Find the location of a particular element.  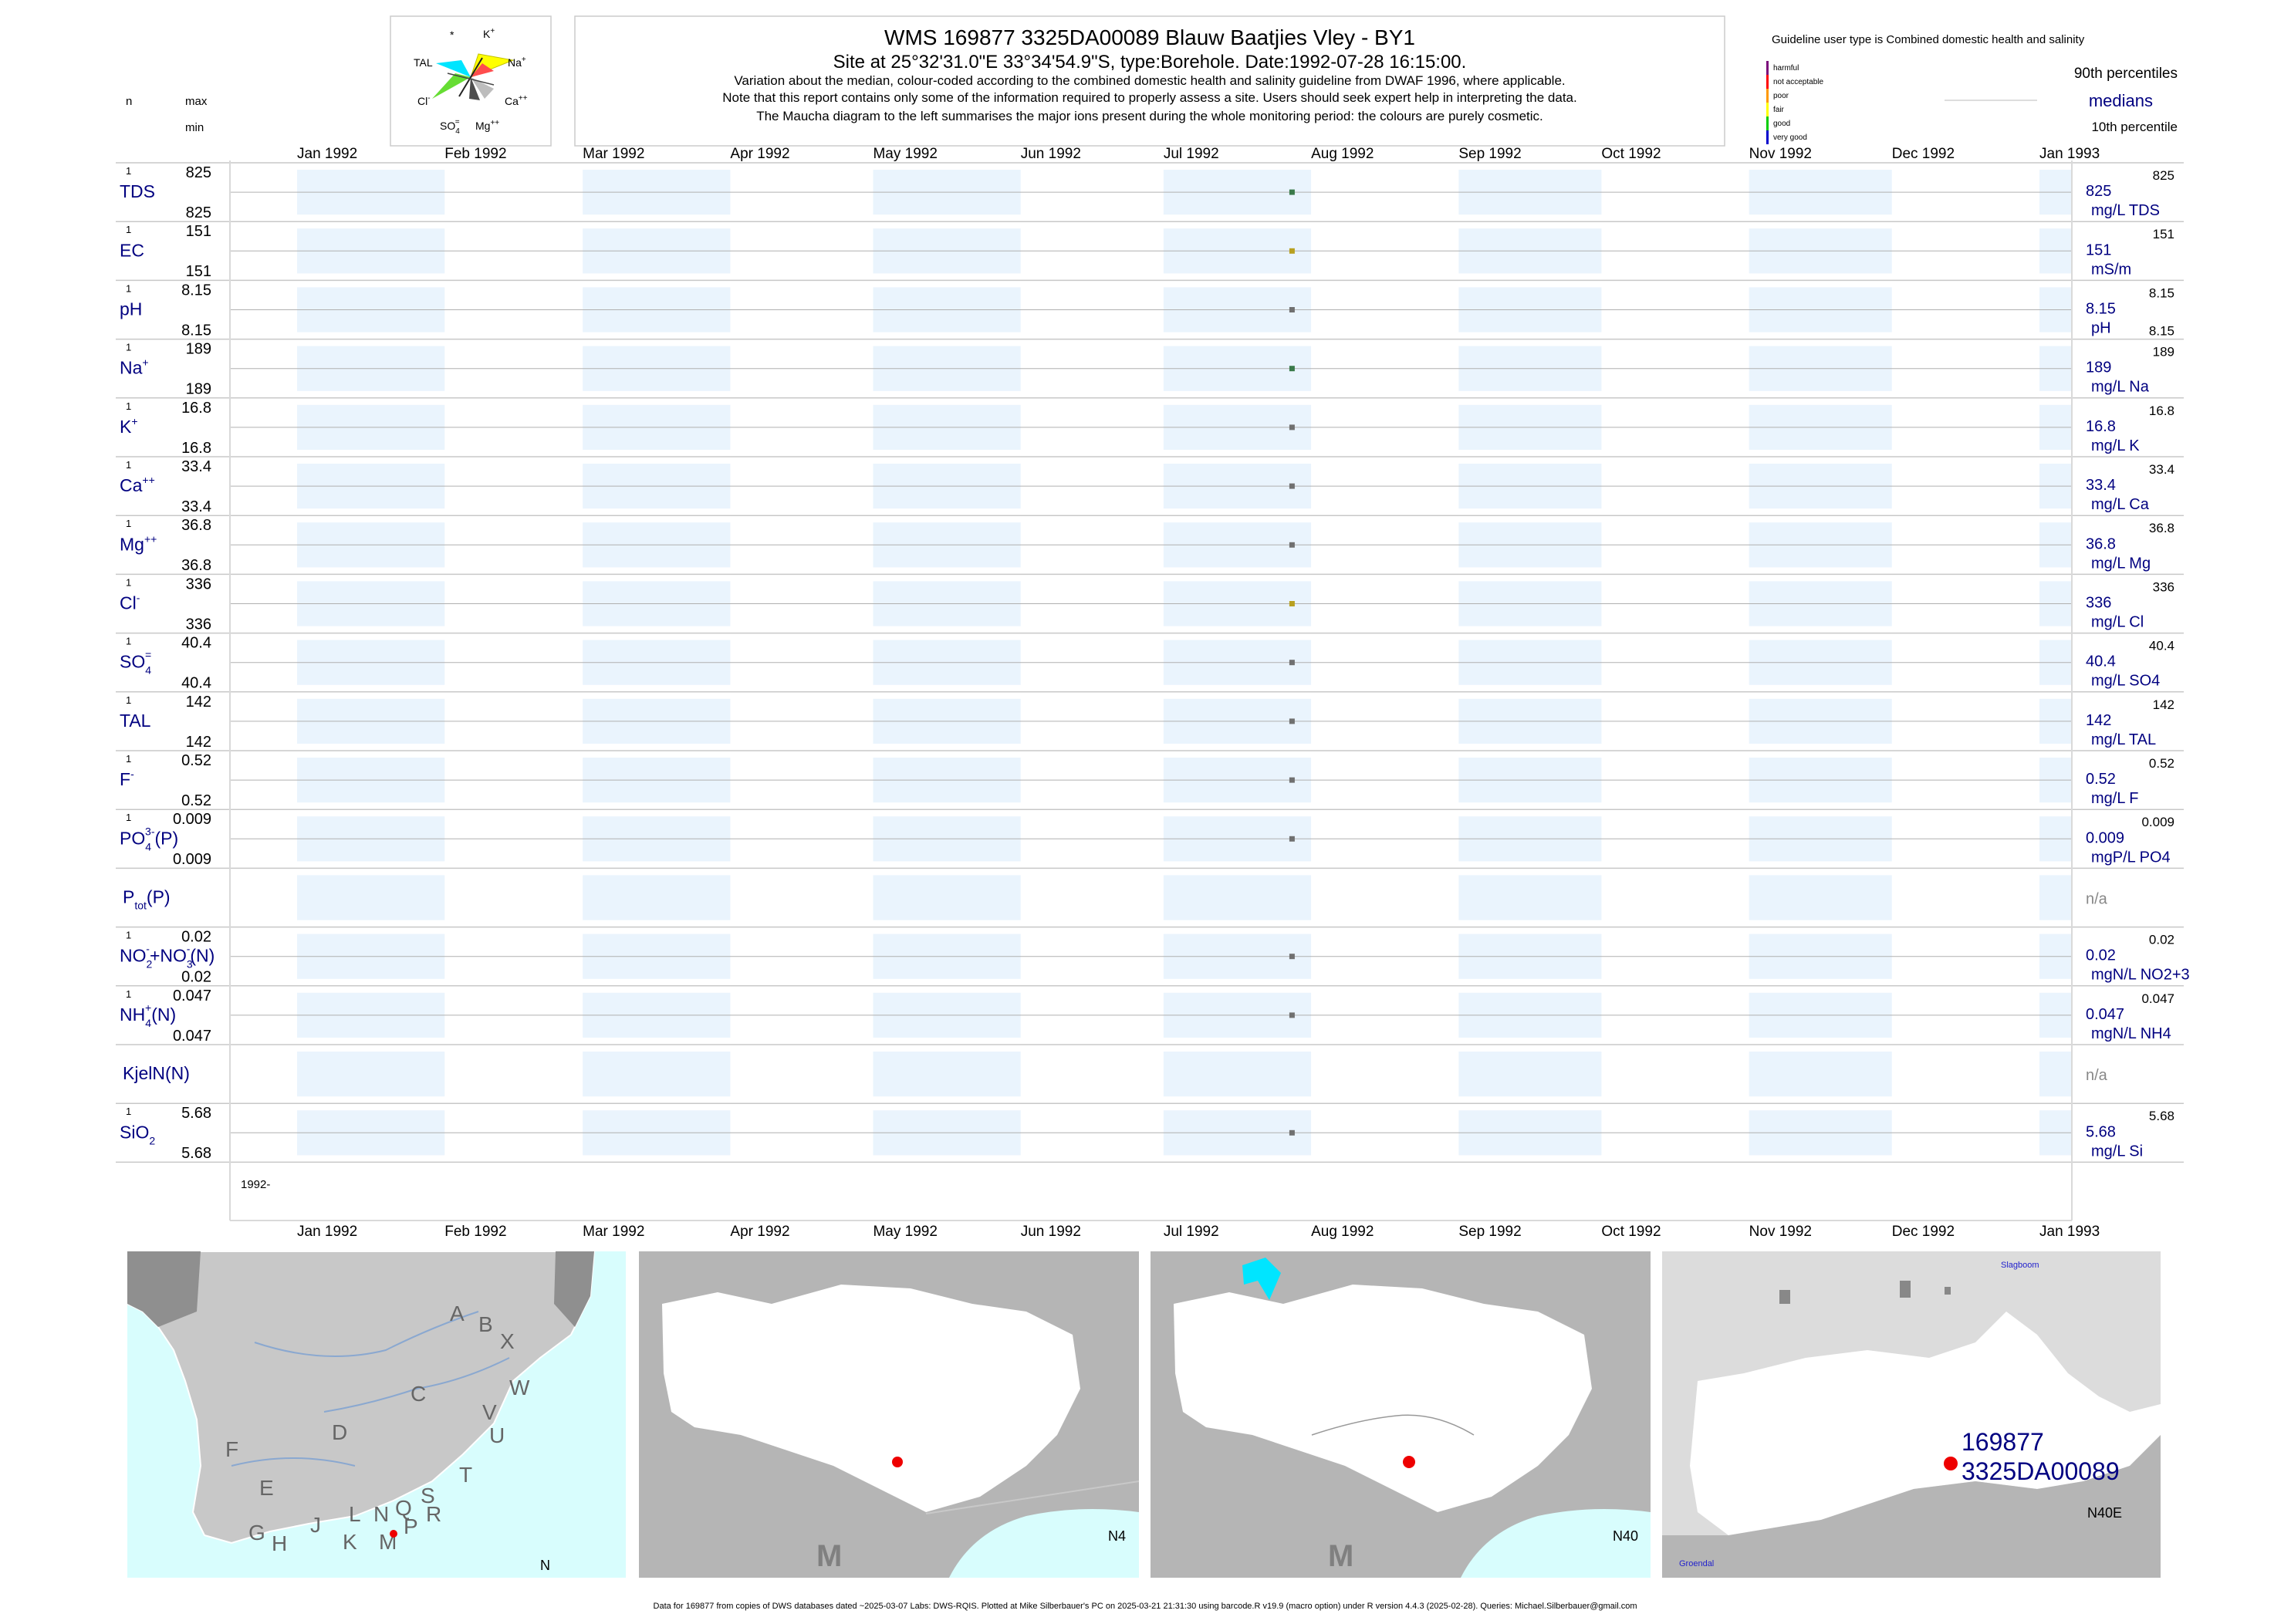

map-region-m: M N4 is located at coordinates (889, 1414).